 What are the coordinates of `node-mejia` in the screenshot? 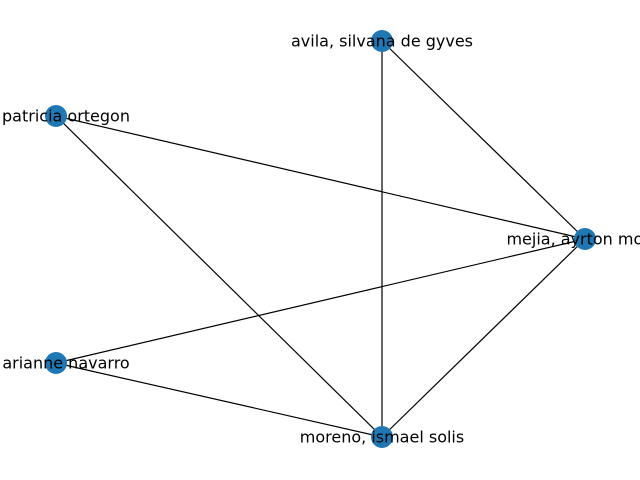 It's located at (585, 239).